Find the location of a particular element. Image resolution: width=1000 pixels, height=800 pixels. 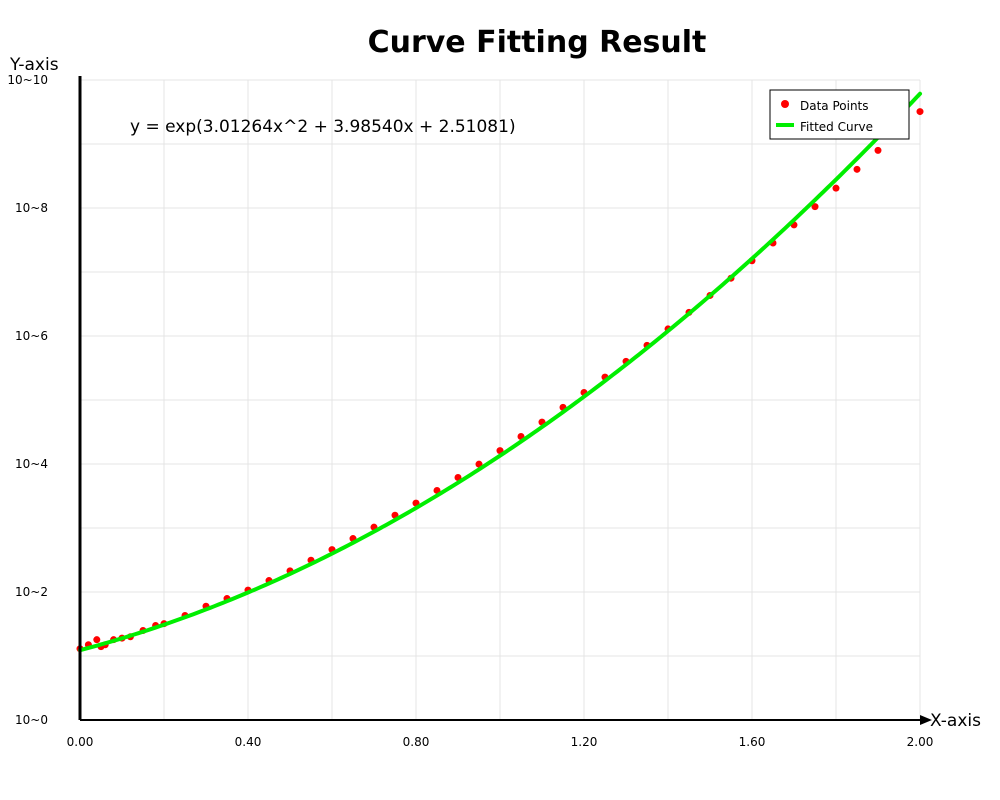

legend-data-points-marker is located at coordinates (785, 104).